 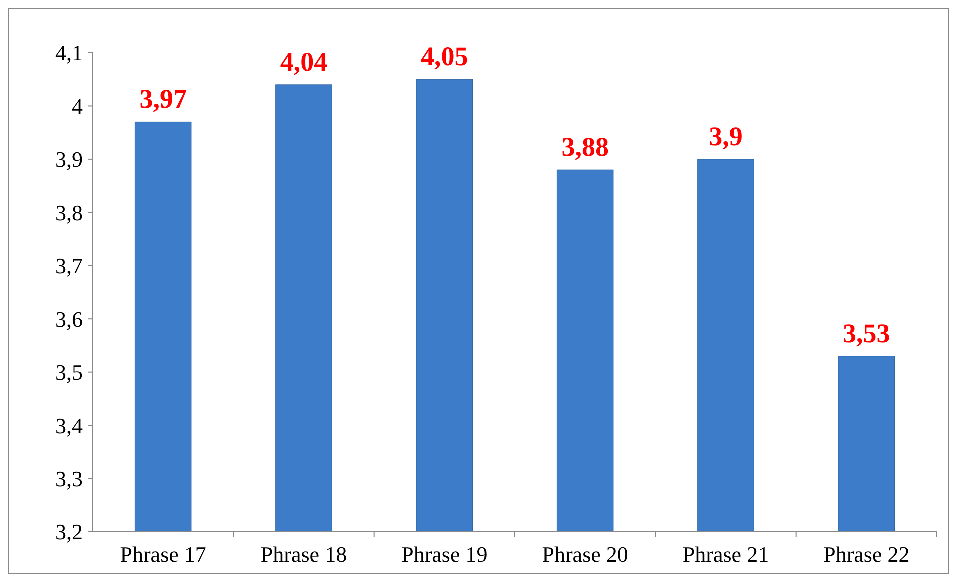 What do you see at coordinates (163, 554) in the screenshot?
I see `x-tick-label: Phrase 17` at bounding box center [163, 554].